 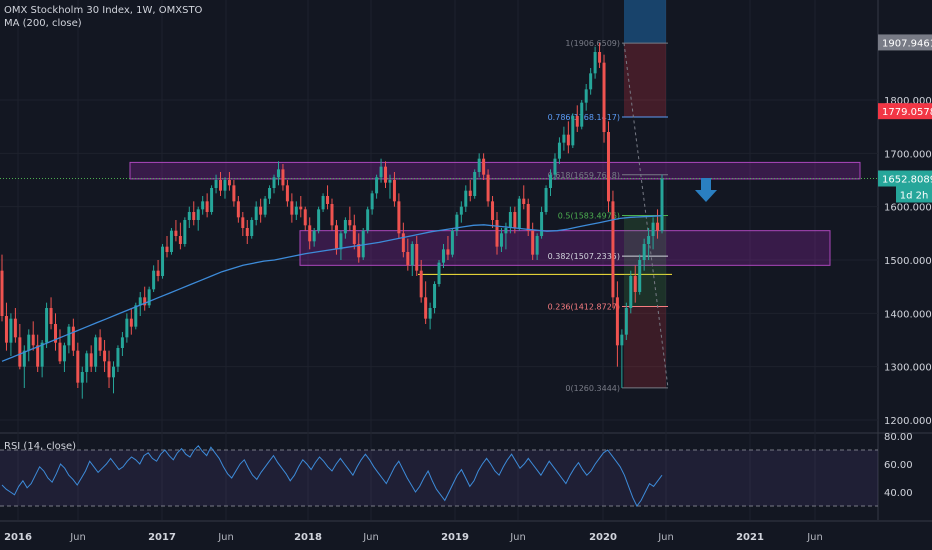 I want to click on rsi-tick-label: 60.00, so click(x=898, y=465).